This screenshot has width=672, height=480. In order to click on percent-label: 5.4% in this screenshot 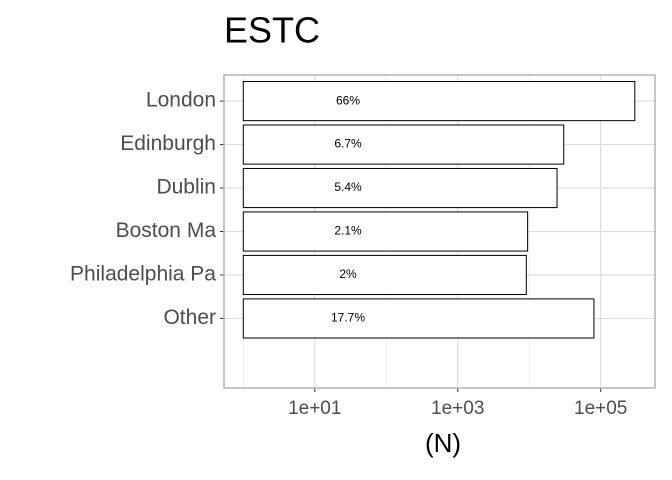, I will do `click(348, 187)`.